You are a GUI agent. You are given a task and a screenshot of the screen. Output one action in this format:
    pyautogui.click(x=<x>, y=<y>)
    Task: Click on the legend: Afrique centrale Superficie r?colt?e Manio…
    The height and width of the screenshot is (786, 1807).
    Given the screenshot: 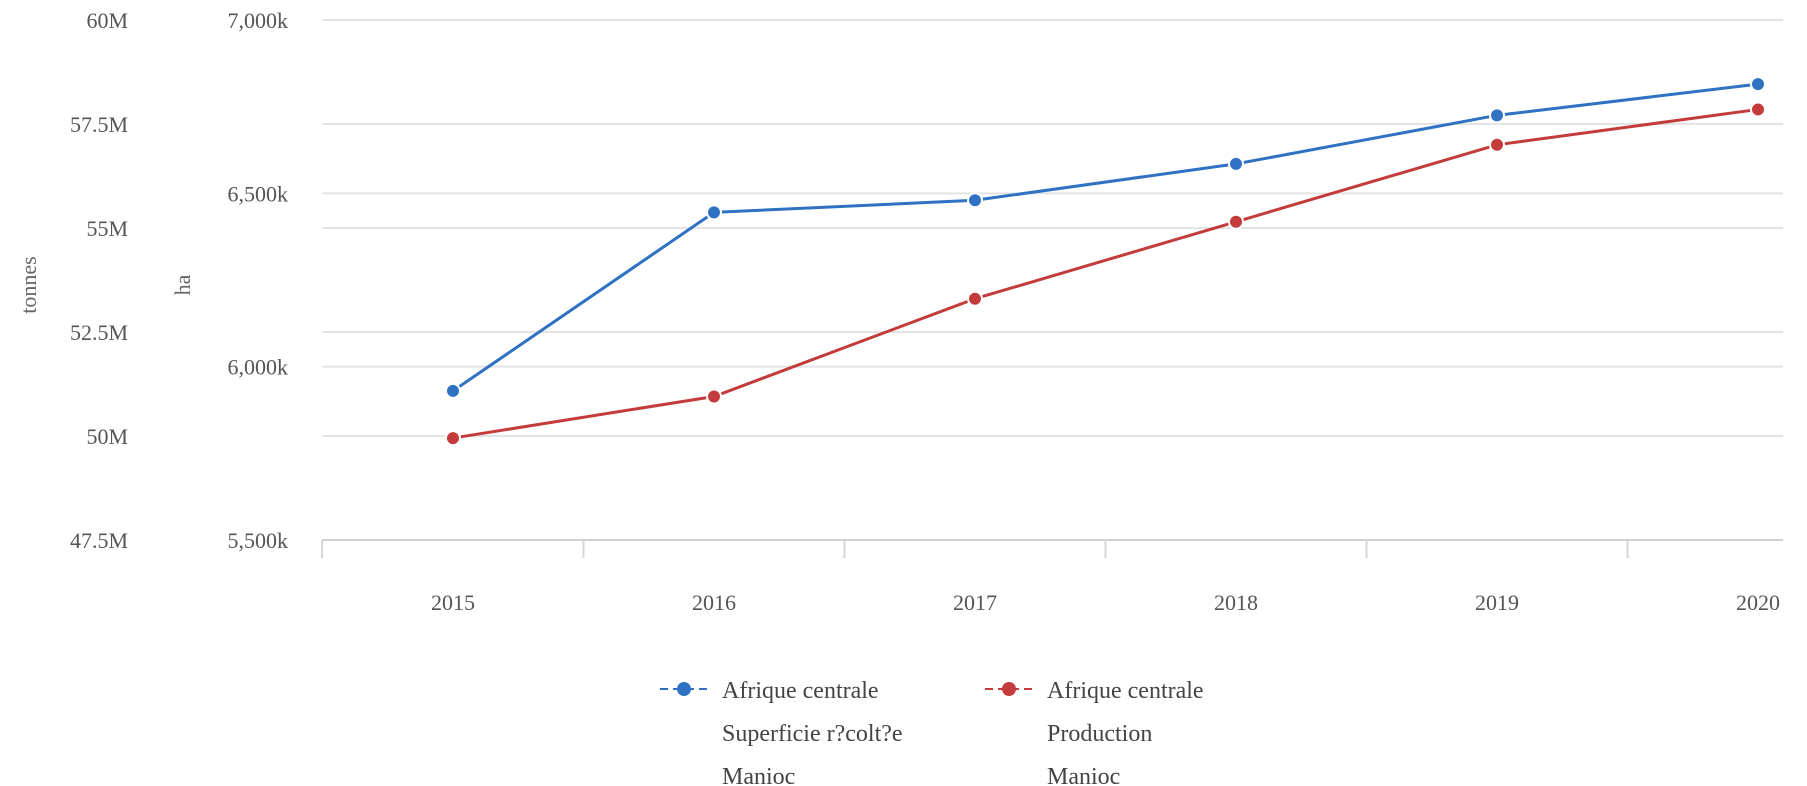 What is the action you would take?
    pyautogui.click(x=932, y=732)
    